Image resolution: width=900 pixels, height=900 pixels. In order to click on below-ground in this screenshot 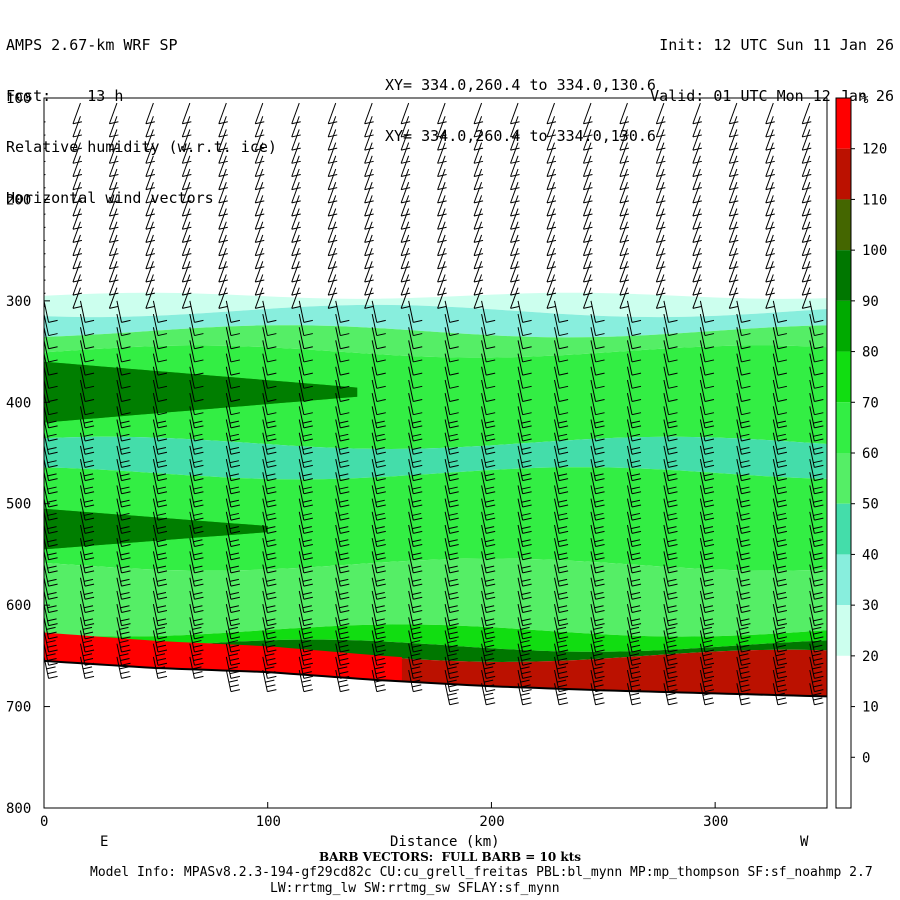, I will do `click(435, 734)`.